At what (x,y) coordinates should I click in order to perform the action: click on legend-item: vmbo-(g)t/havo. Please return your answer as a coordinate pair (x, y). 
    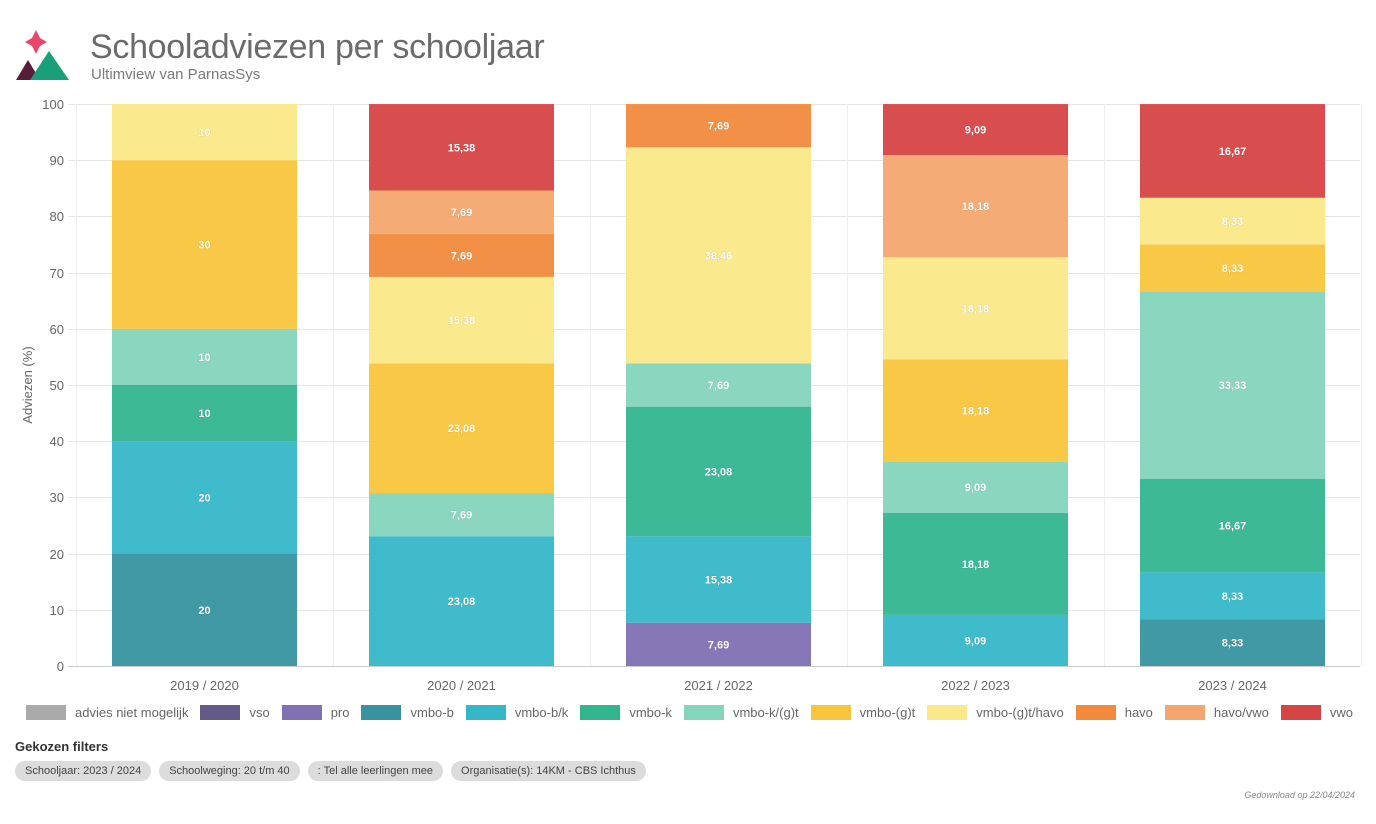
    Looking at the image, I should click on (995, 712).